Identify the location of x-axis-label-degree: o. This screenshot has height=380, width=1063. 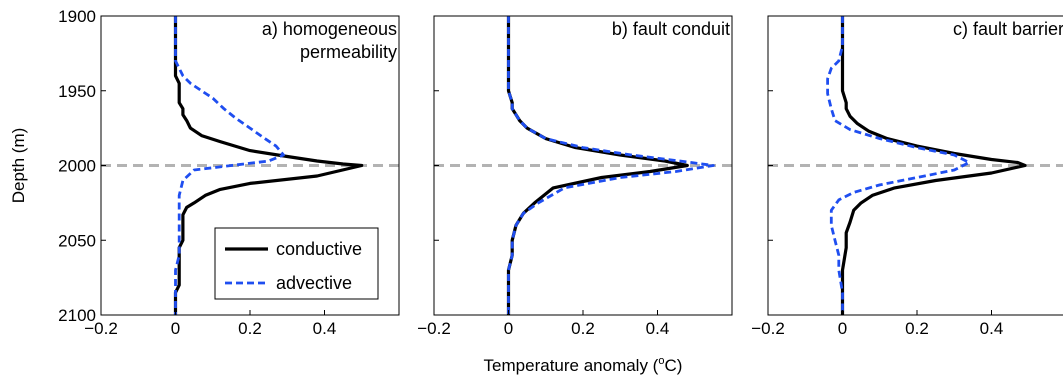
(661, 361).